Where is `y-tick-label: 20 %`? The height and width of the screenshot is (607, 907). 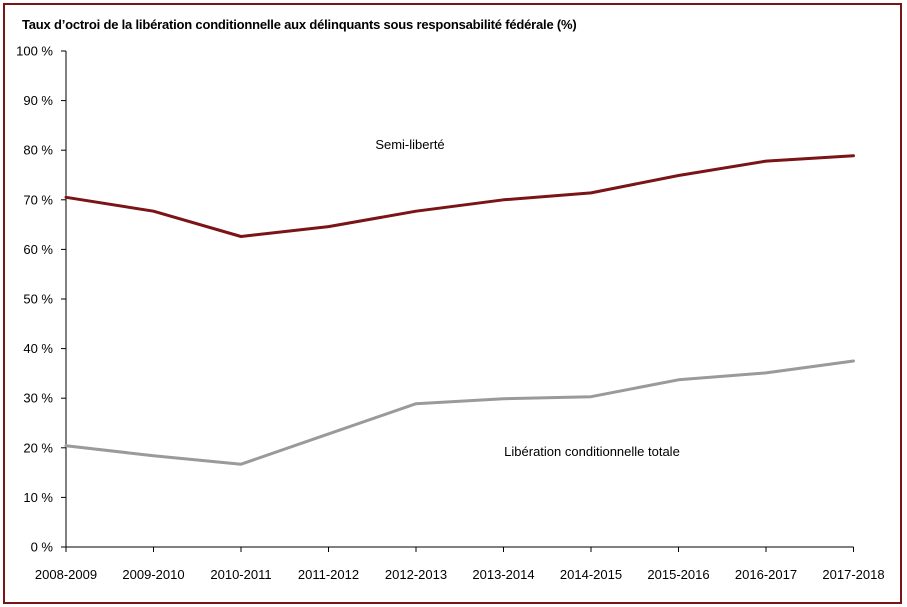
y-tick-label: 20 % is located at coordinates (38, 447).